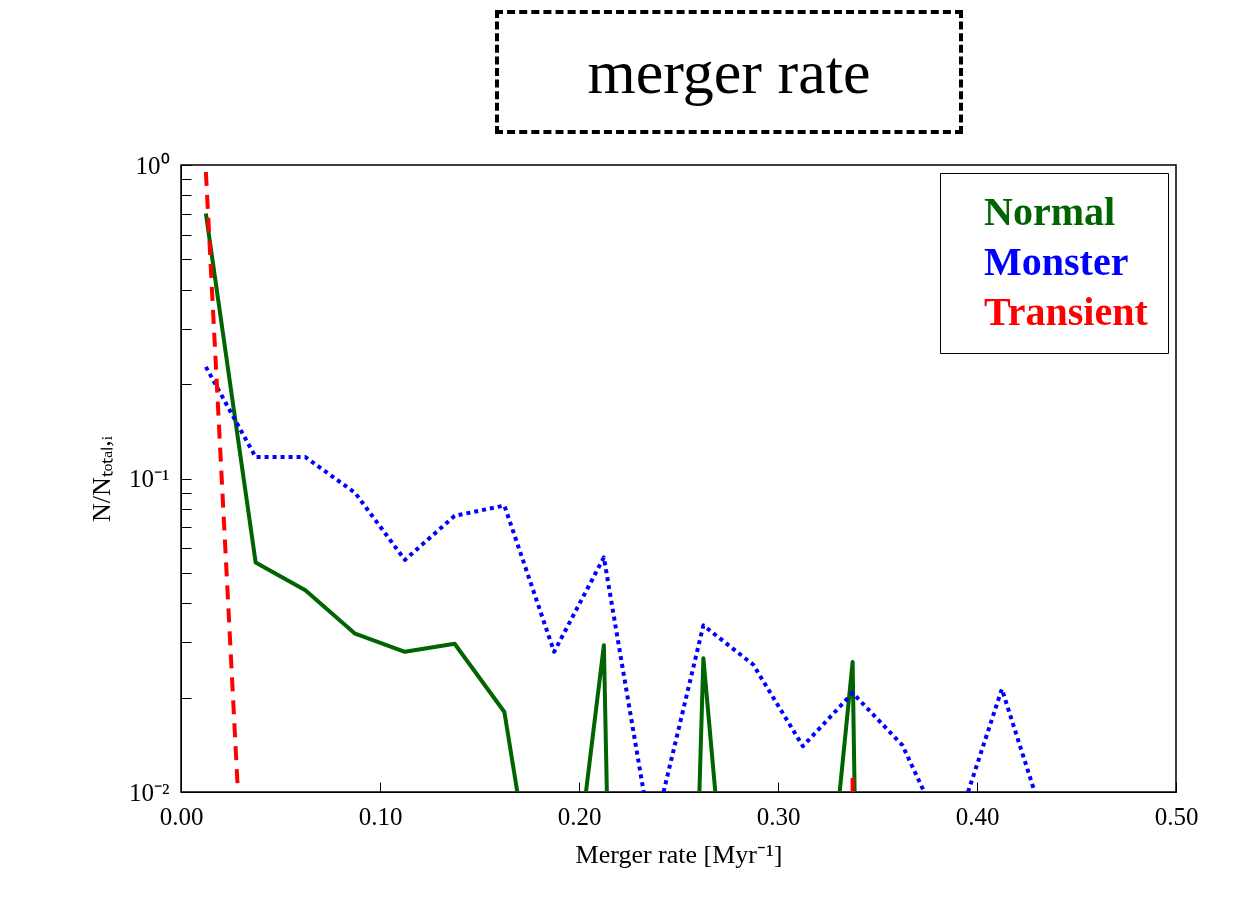  Describe the element at coordinates (1176, 816) in the screenshot. I see `x-tick-label: 0.50` at that location.